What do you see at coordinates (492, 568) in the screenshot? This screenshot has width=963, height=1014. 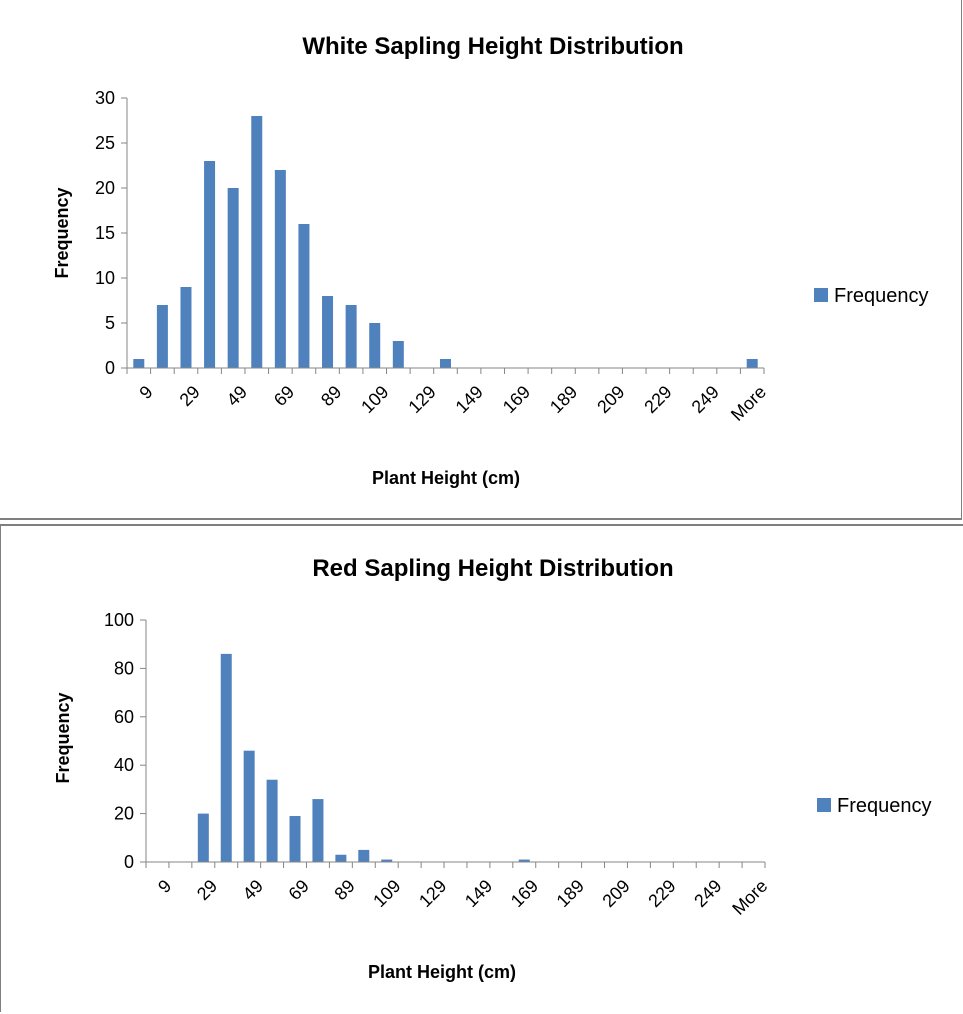 I see `chart-title: Red Sapling Height Distribution` at bounding box center [492, 568].